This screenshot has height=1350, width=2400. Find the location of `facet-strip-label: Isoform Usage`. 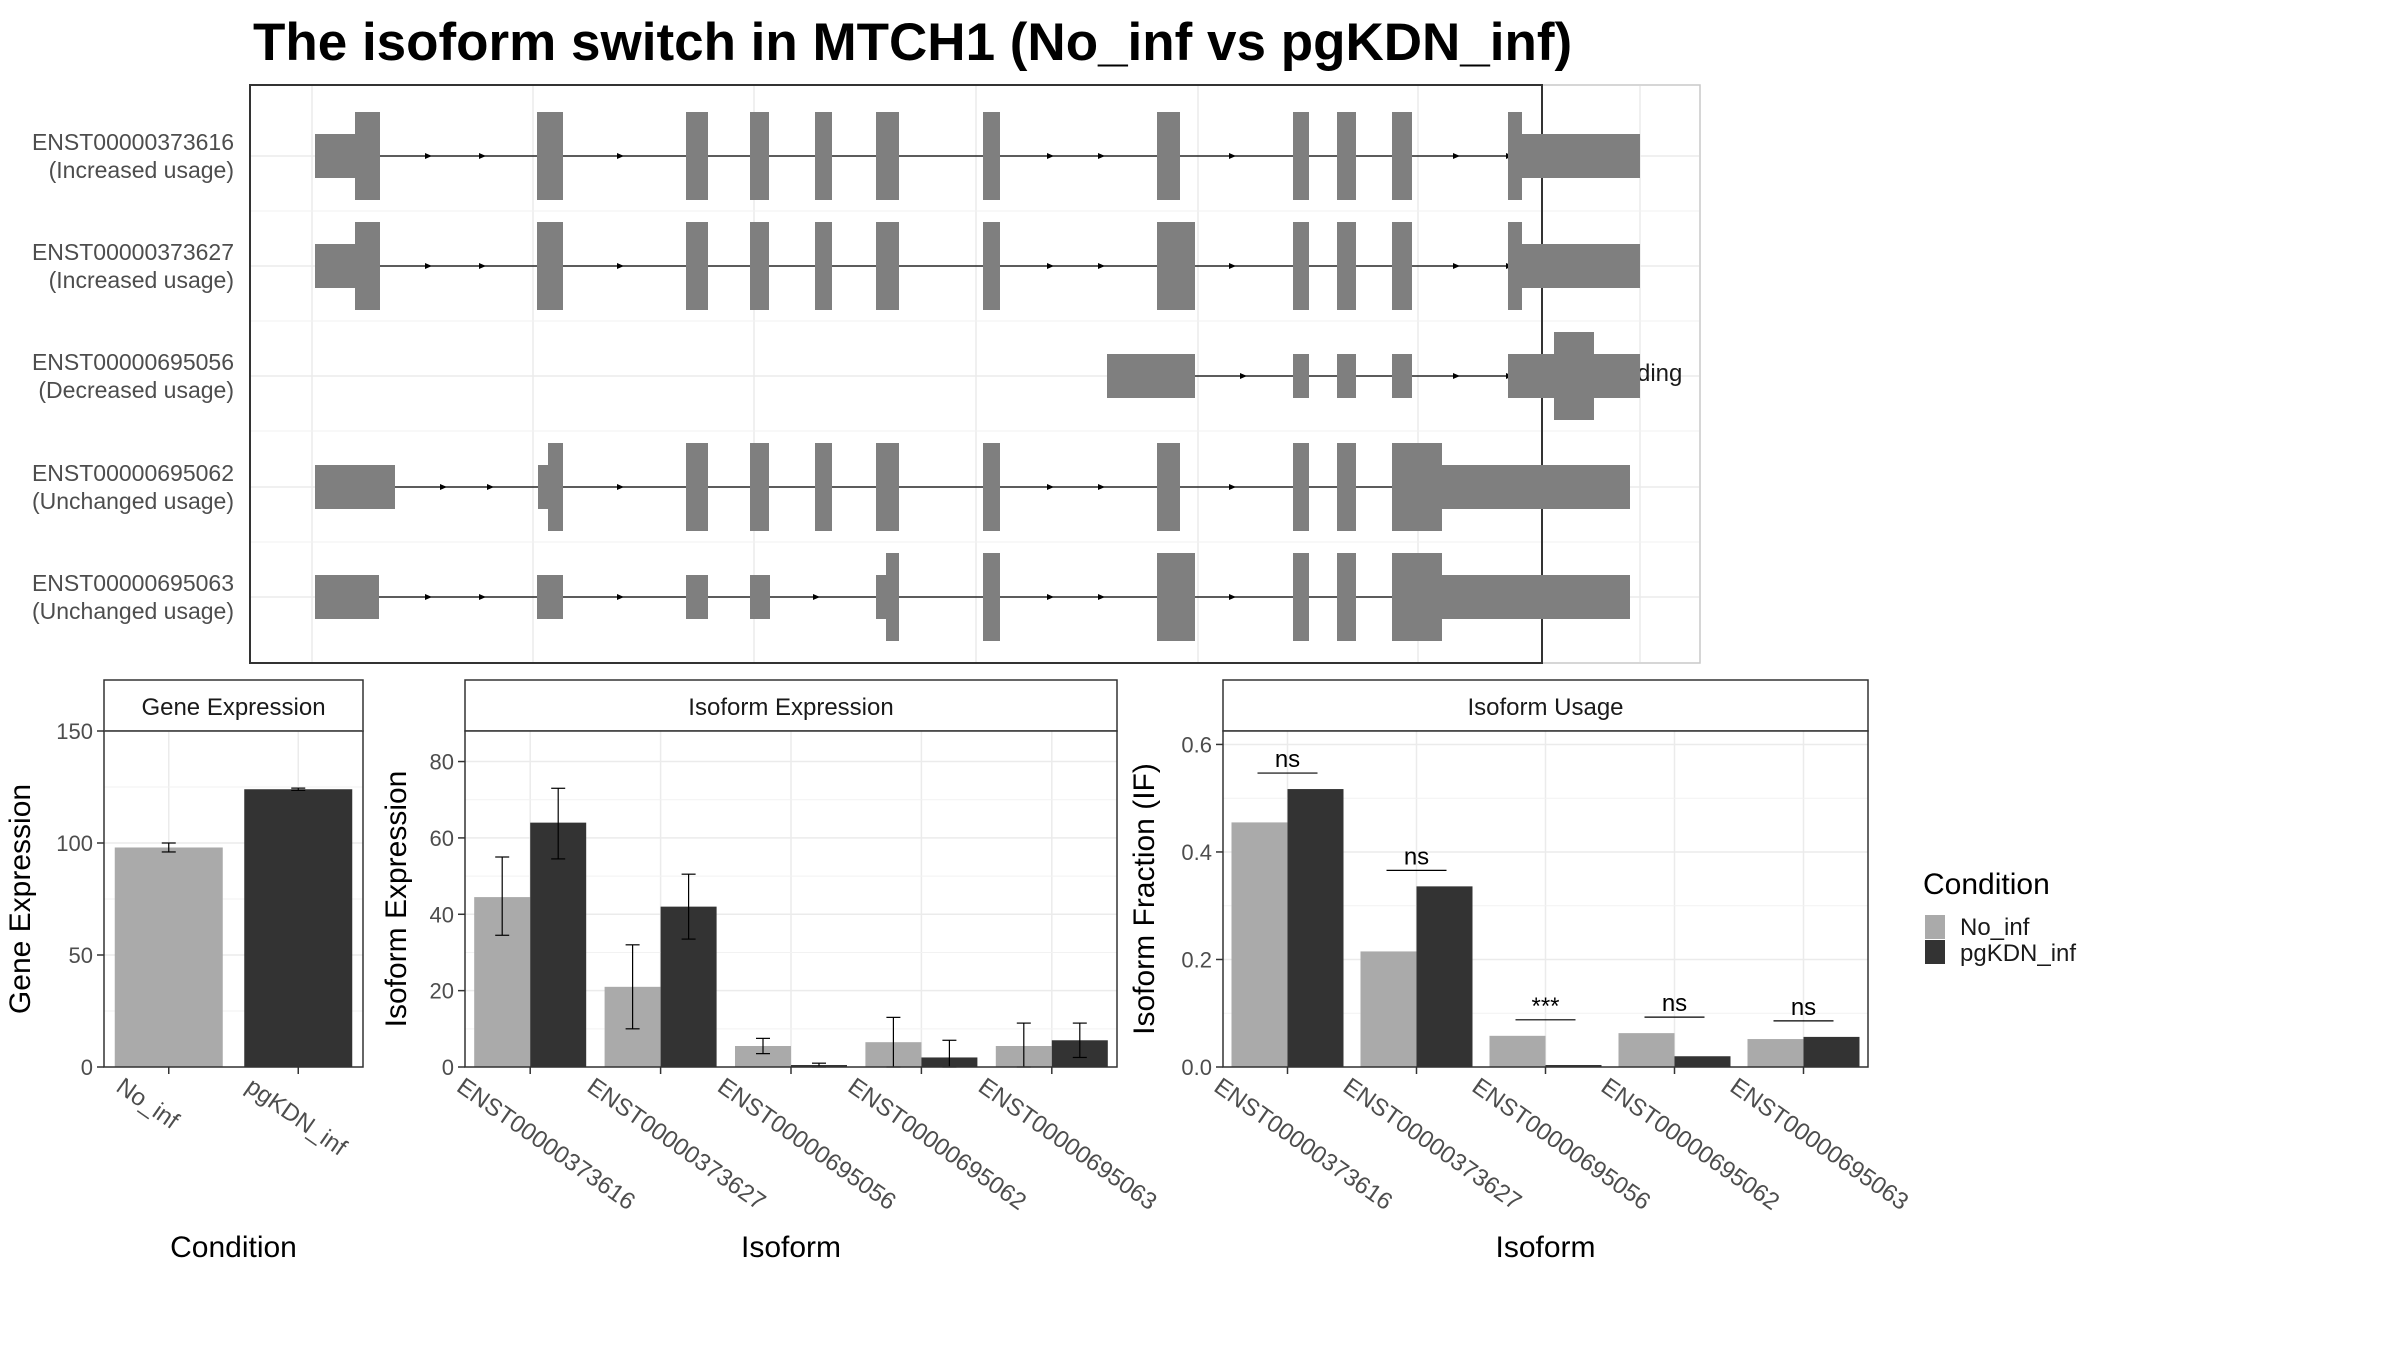

facet-strip-label: Isoform Usage is located at coordinates (1545, 707).